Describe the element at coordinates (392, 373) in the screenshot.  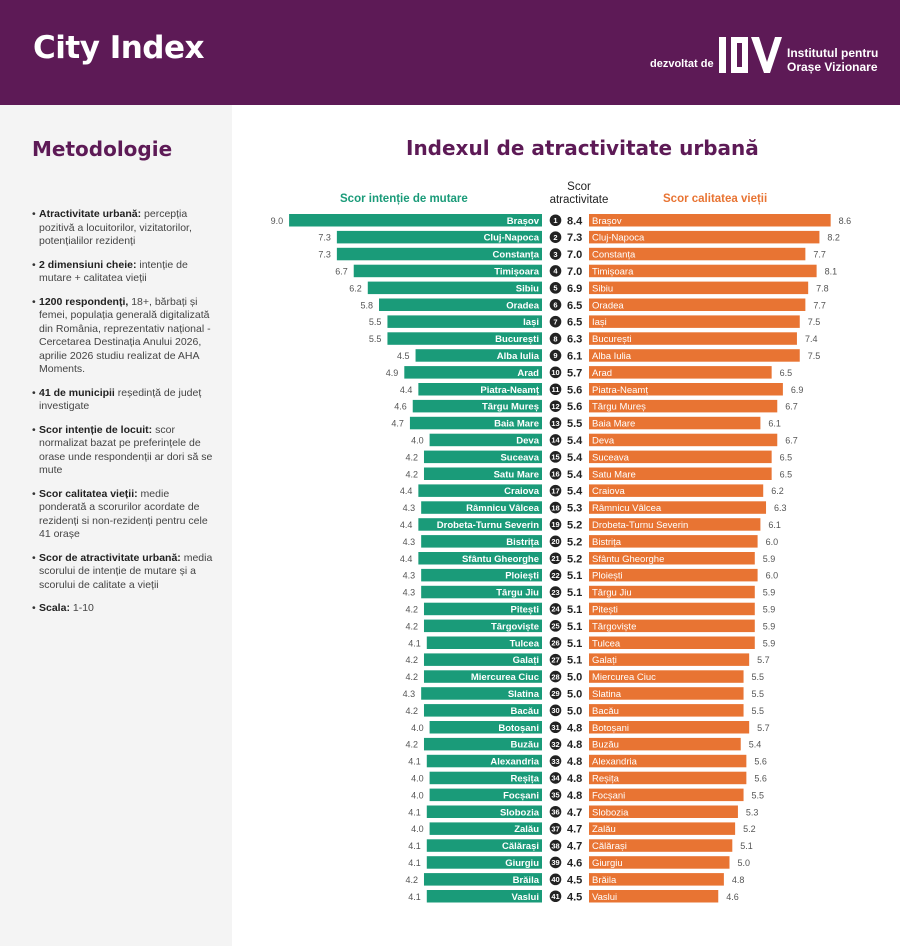
I see `left-value-label: 4.9` at that location.